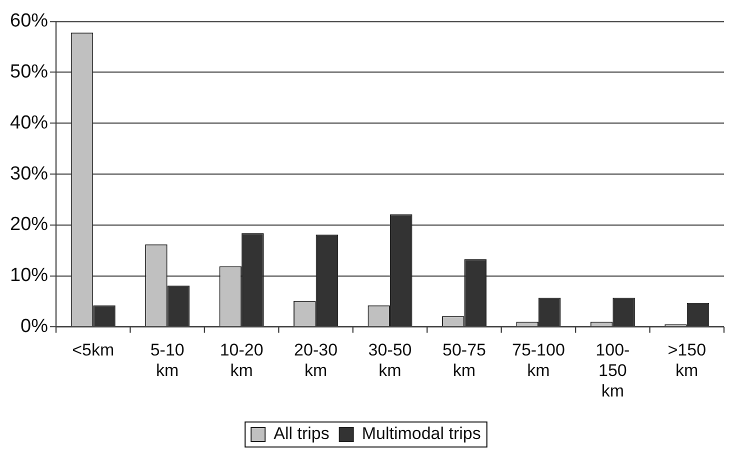  I want to click on y-tick-label: 10%, so click(29, 275).